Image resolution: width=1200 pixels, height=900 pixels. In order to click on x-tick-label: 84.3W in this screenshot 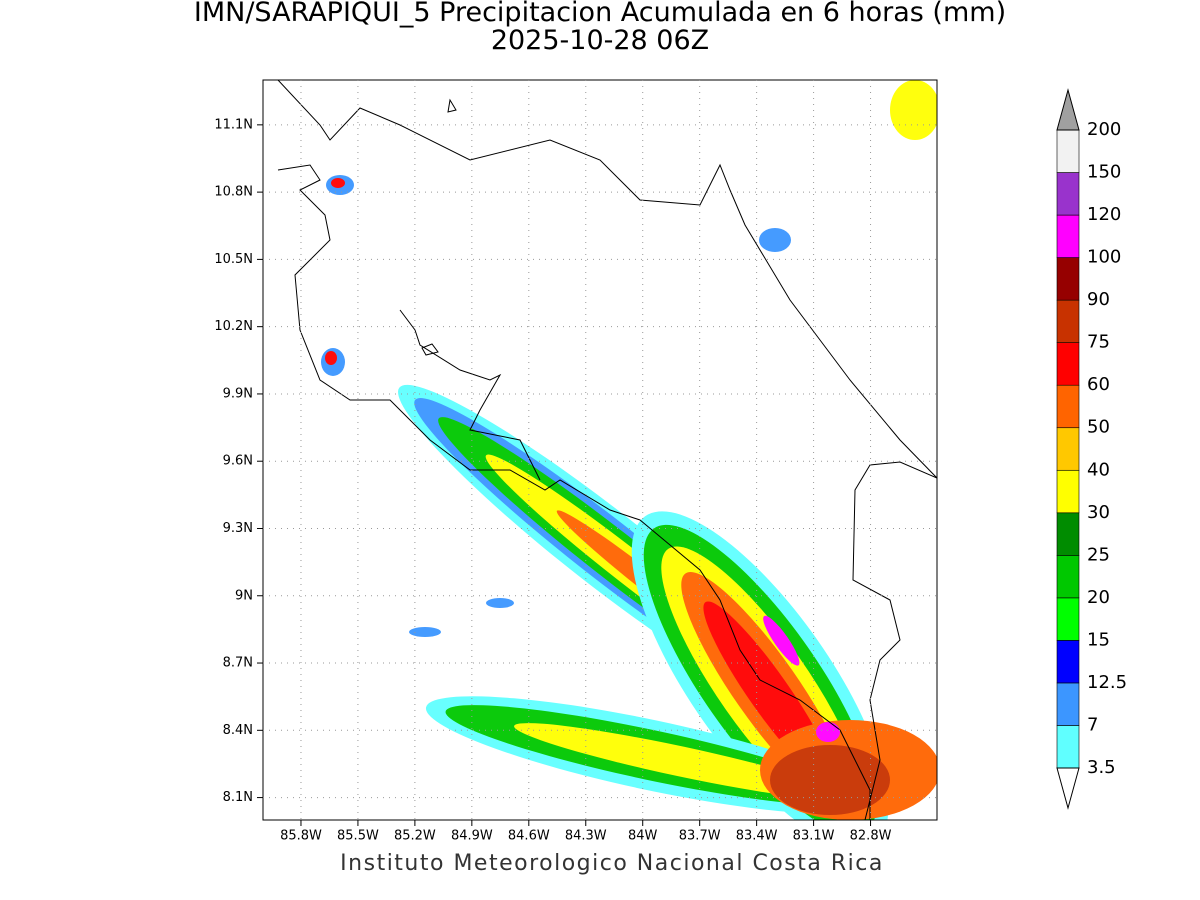, I will do `click(586, 836)`.